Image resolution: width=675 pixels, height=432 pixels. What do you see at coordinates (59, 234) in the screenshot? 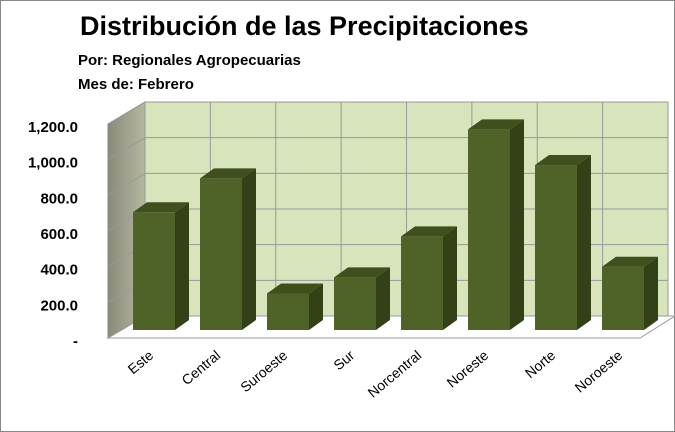
I see `y-tick-label: 600.0` at bounding box center [59, 234].